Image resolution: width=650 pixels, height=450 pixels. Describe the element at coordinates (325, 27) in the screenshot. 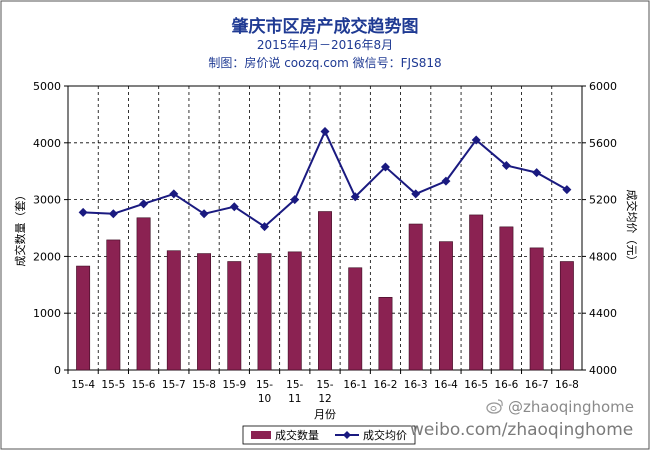

I see `chart-title: 肇庆市区房产成交趋势图` at that location.